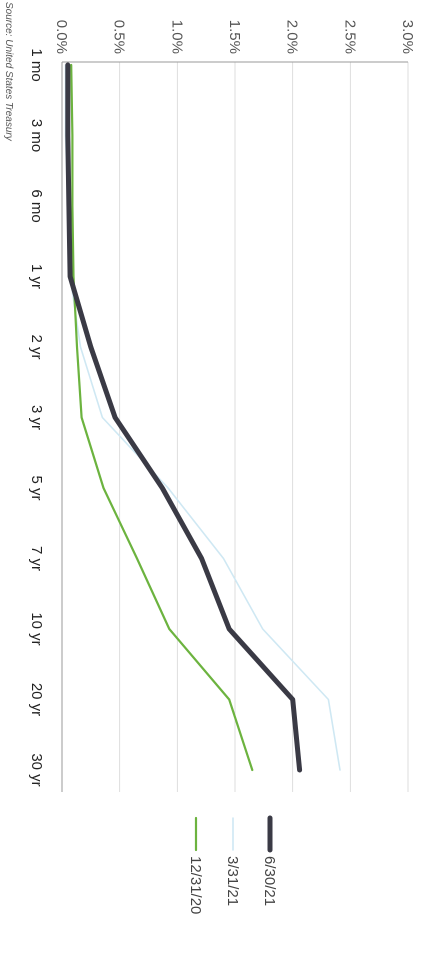 The height and width of the screenshot is (971, 446). I want to click on legend-label: 3/31/21, so click(232, 881).